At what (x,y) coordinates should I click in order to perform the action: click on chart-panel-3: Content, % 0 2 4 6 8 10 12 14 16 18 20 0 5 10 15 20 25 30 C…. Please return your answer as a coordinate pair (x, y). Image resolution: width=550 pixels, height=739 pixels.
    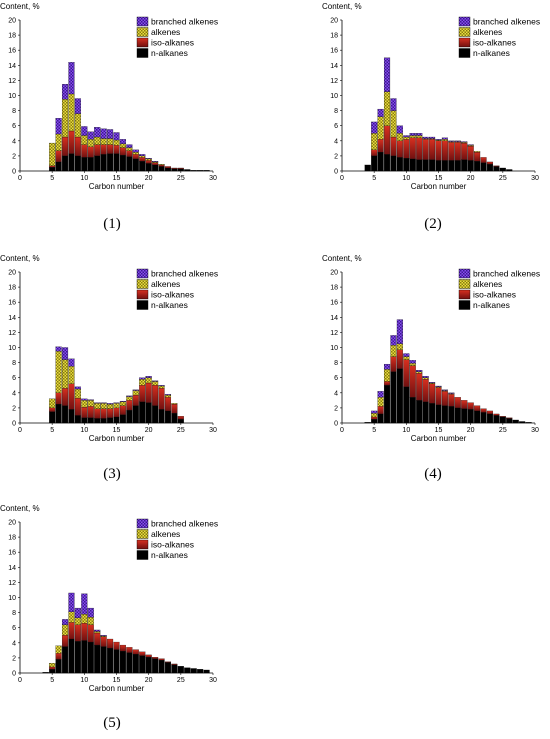
    Looking at the image, I should click on (109, 348).